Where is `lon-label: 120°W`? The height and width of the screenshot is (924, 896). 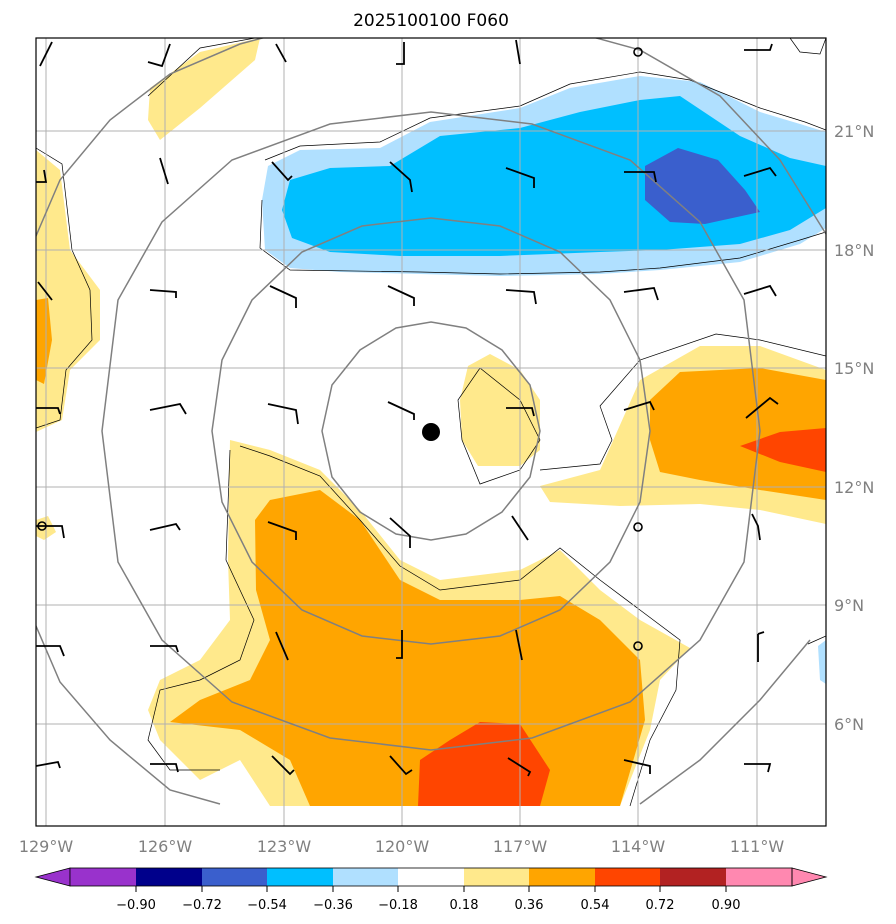 lon-label: 120°W is located at coordinates (402, 846).